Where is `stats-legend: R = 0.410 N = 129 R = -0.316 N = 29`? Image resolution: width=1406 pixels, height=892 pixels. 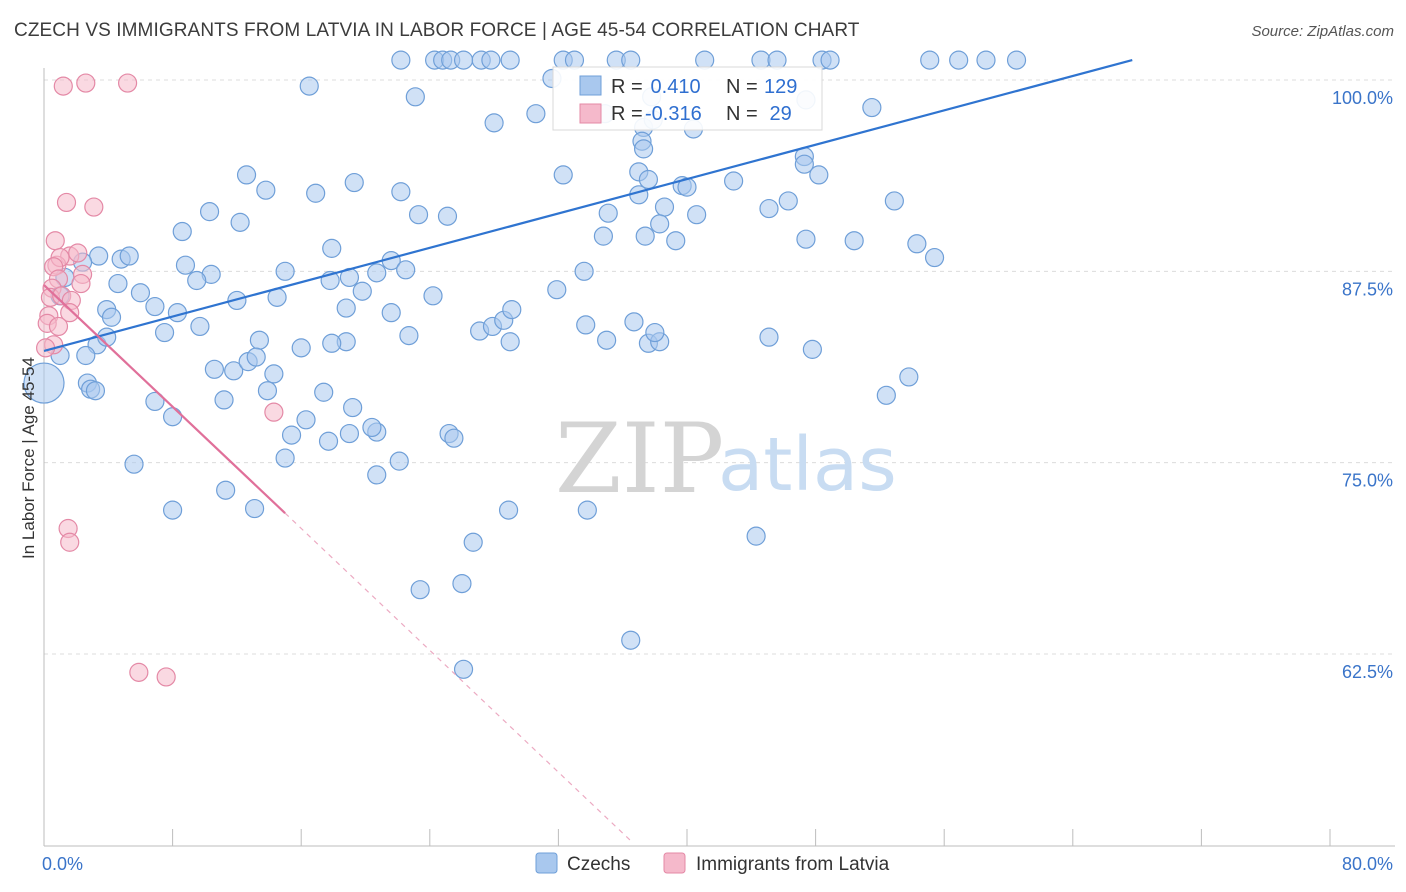 stats-legend: R = 0.410 N = 129 R = -0.316 N = 29 is located at coordinates (687, 98).